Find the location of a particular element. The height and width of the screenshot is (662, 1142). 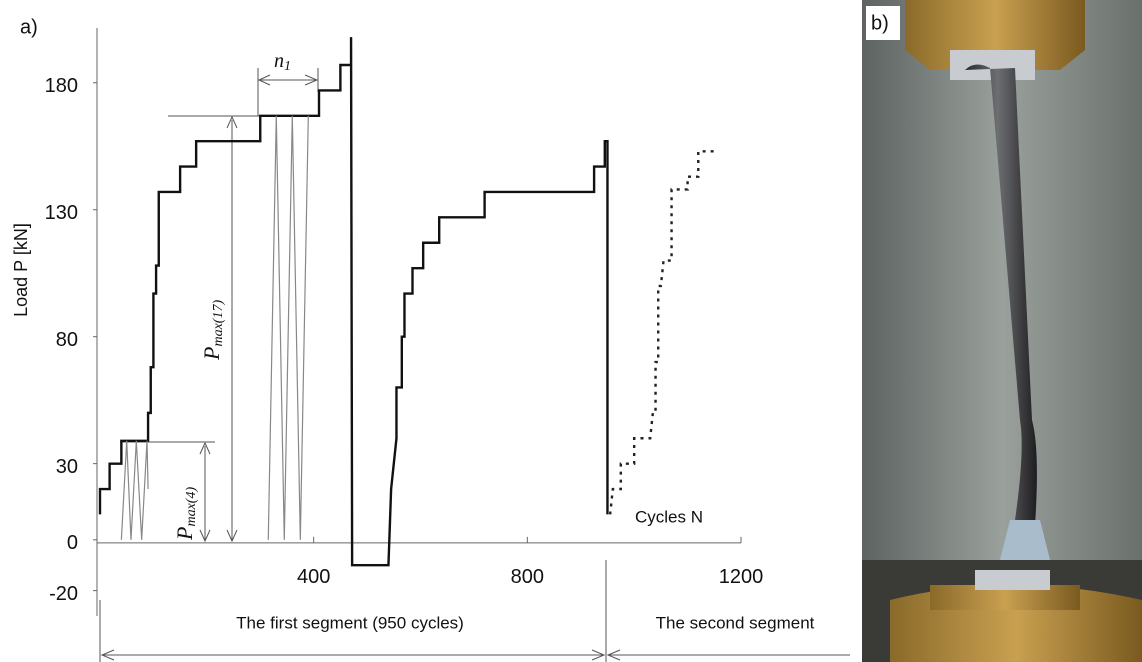

annotation: n1 is located at coordinates (282, 62).